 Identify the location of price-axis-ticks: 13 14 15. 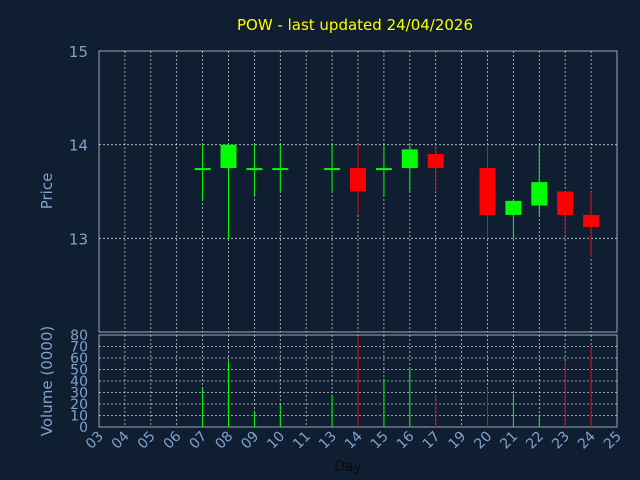
(78, 145).